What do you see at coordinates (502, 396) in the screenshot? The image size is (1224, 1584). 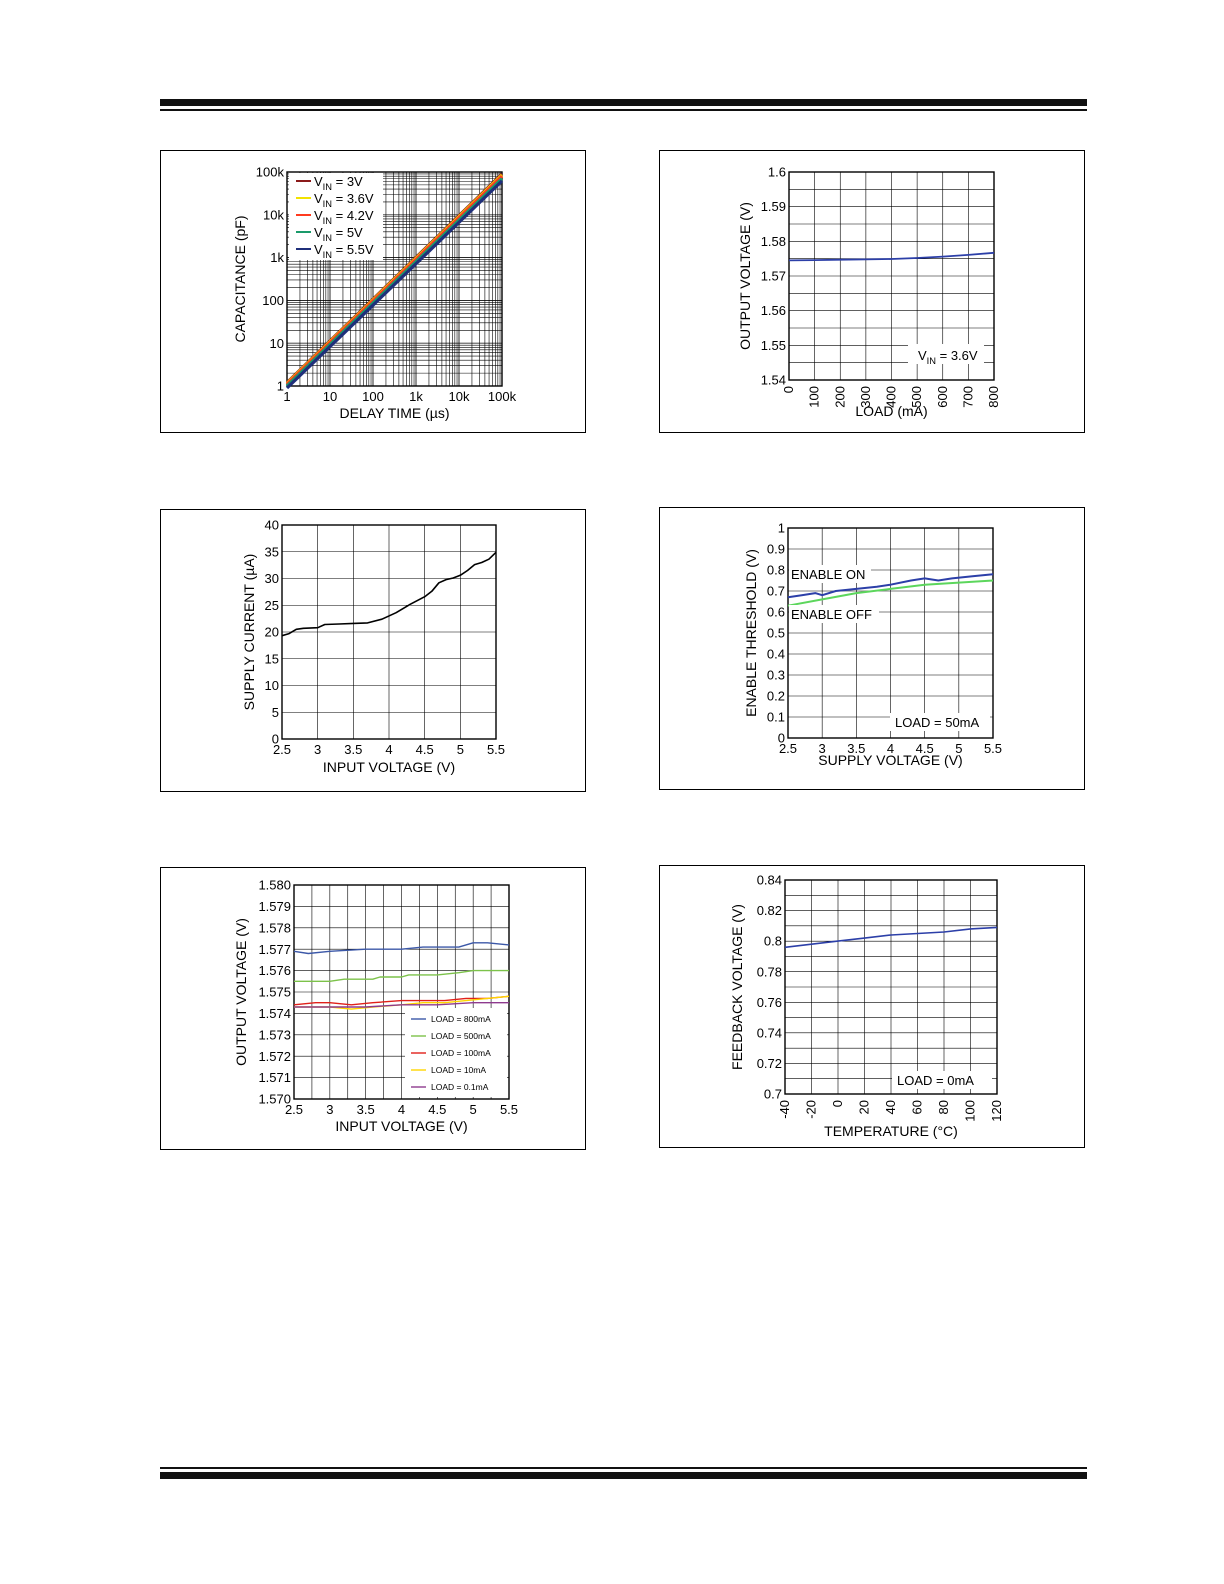 I see `x-tick-label: 100k` at bounding box center [502, 396].